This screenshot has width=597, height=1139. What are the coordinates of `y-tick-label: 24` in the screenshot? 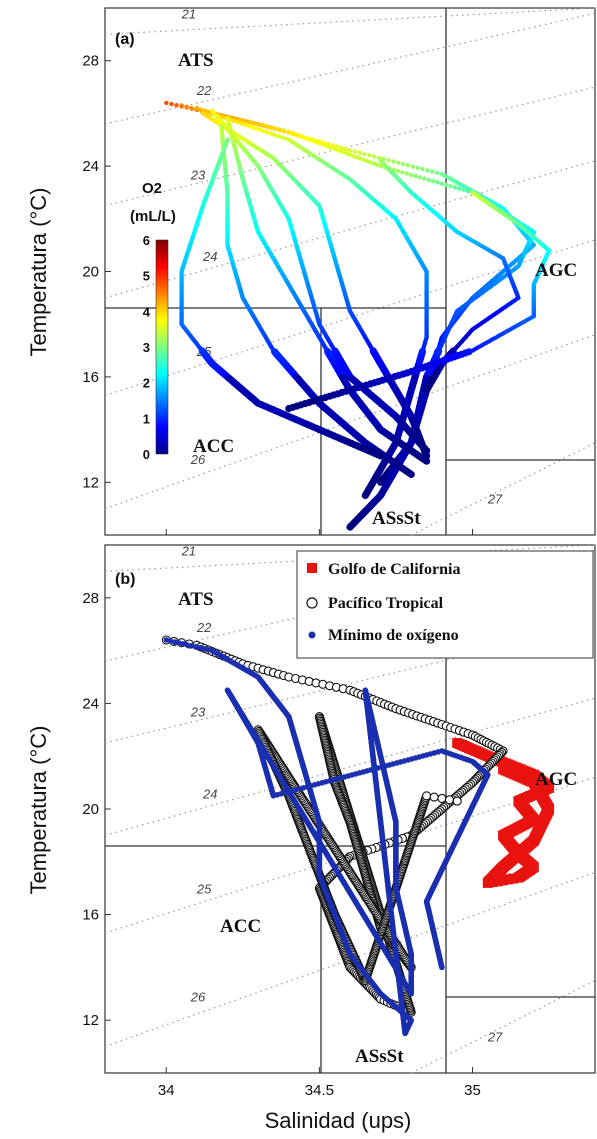 It's located at (90, 166).